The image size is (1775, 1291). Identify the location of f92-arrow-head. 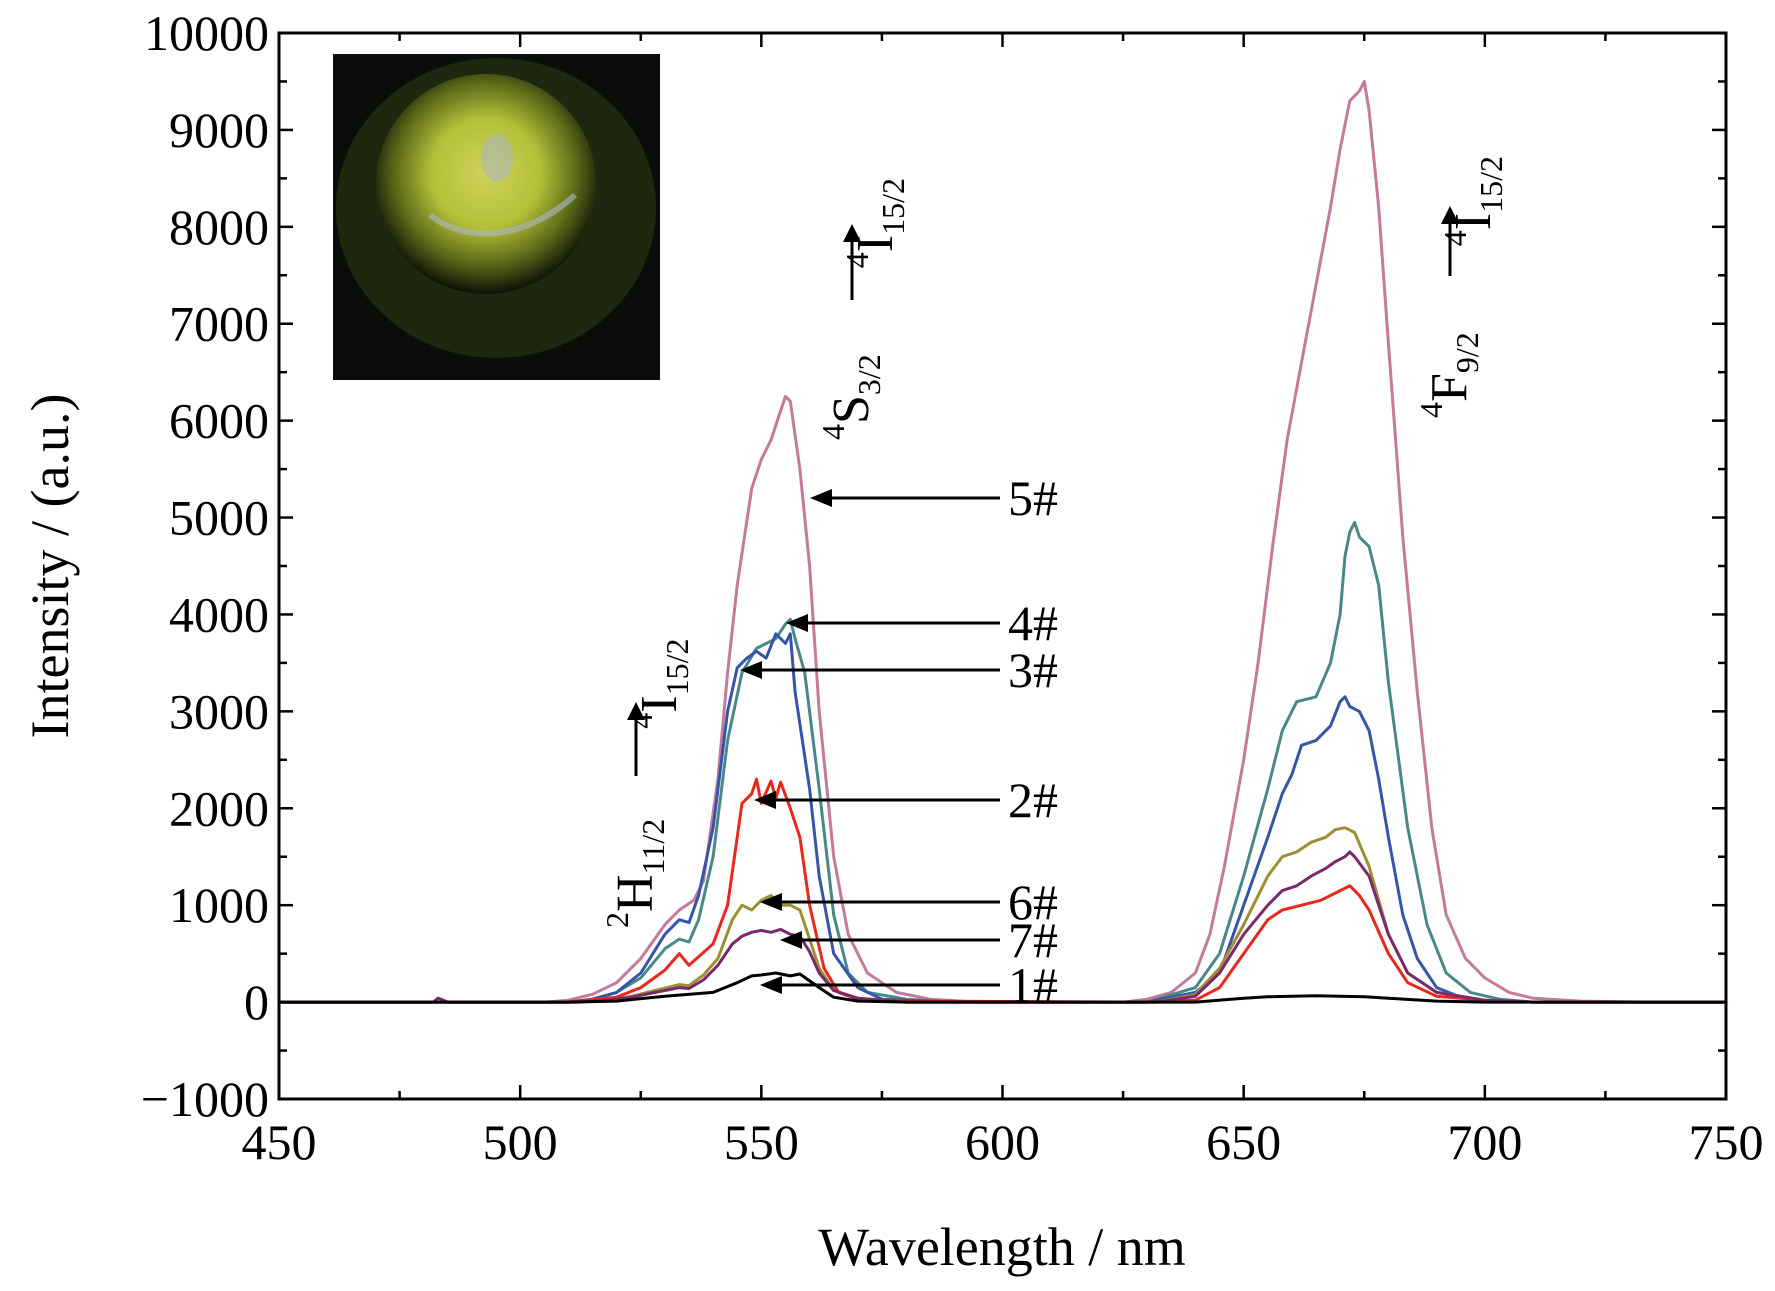
(1450, 215).